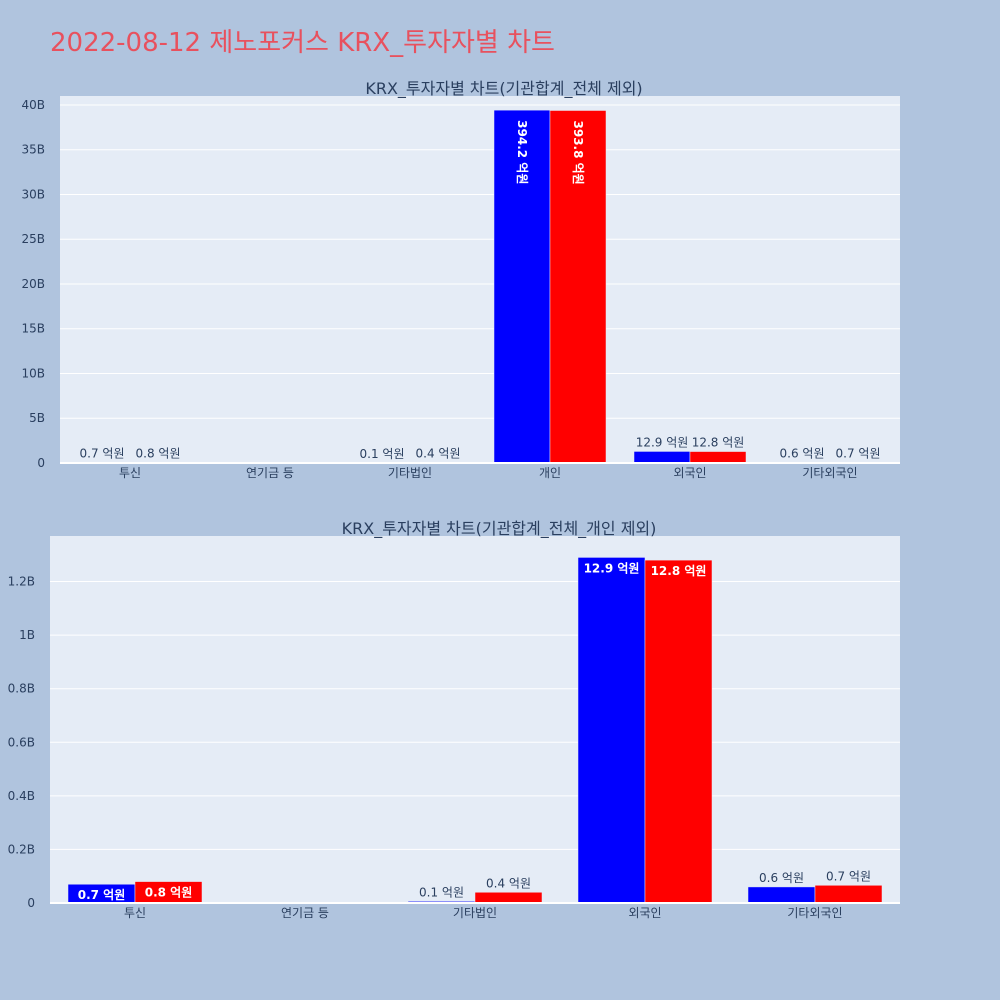 Image resolution: width=1000 pixels, height=1000 pixels. I want to click on y-tick-label: 15B, so click(33, 329).